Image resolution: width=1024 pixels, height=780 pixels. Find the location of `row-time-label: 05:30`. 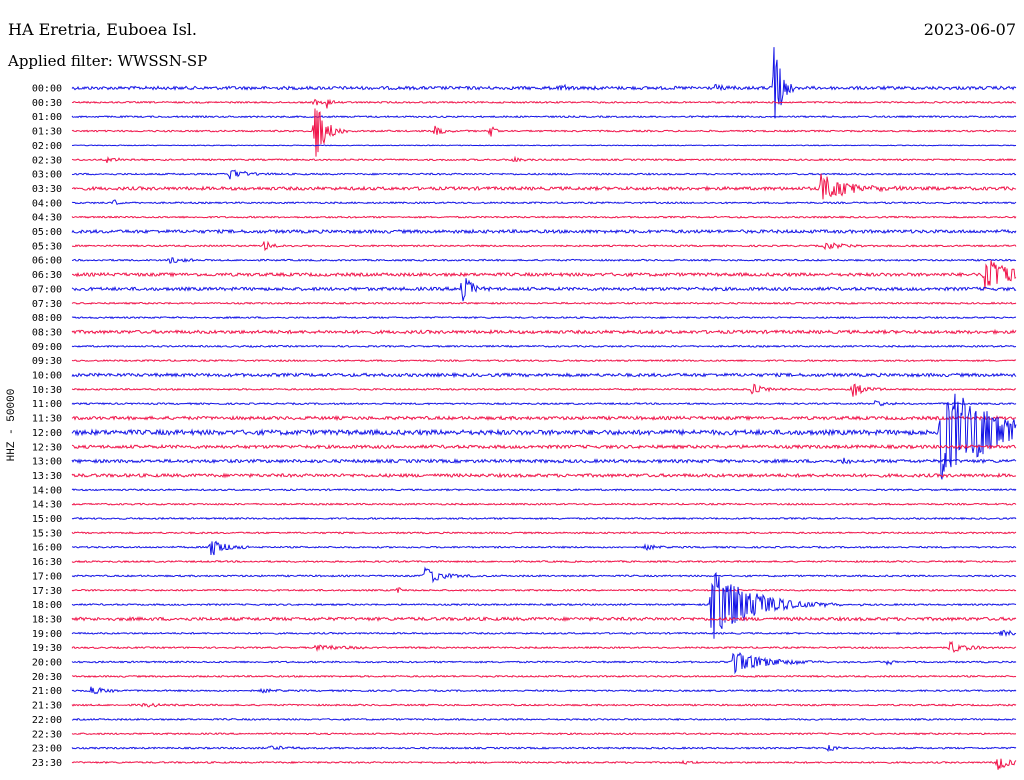

row-time-label: 05:30 is located at coordinates (47, 246).